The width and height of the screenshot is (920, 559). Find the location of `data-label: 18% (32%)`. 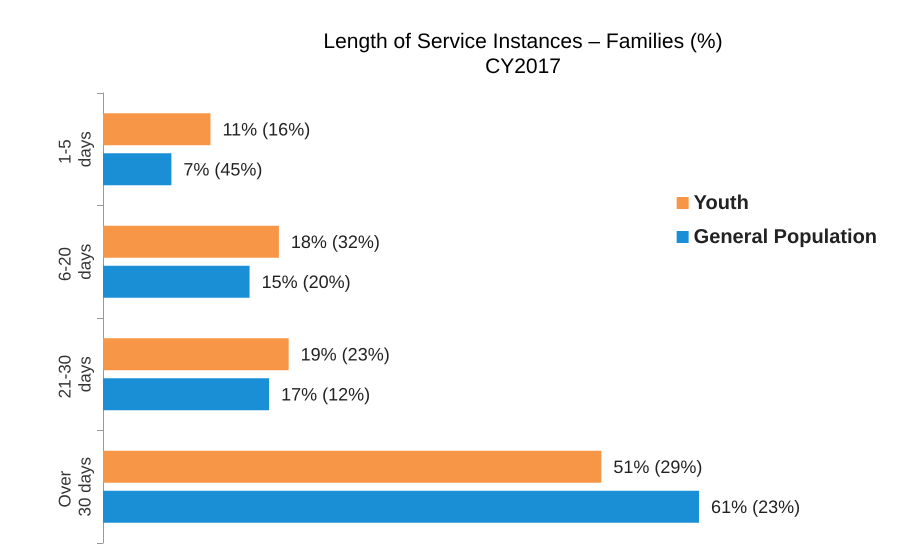

data-label: 18% (32%) is located at coordinates (335, 242).